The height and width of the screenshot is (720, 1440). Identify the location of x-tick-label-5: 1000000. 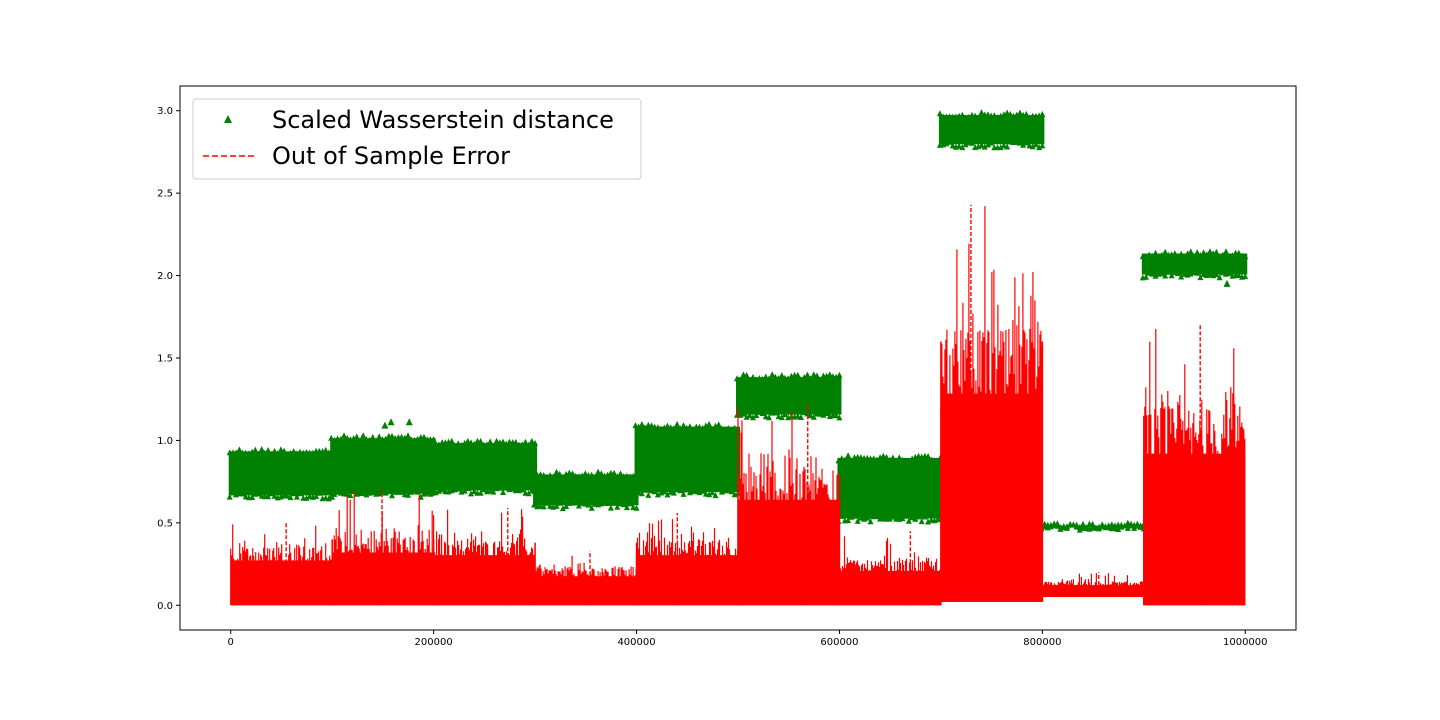
(1245, 642).